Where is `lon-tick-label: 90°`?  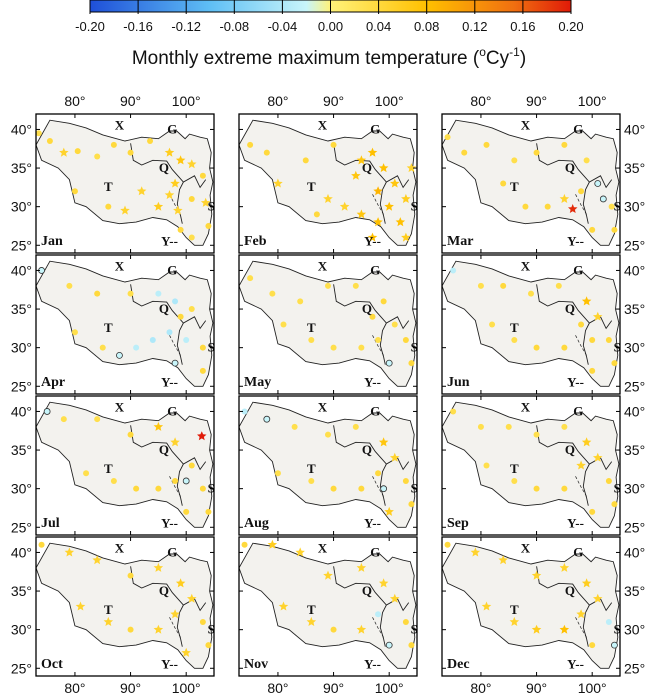
lon-tick-label: 90° is located at coordinates (130, 688).